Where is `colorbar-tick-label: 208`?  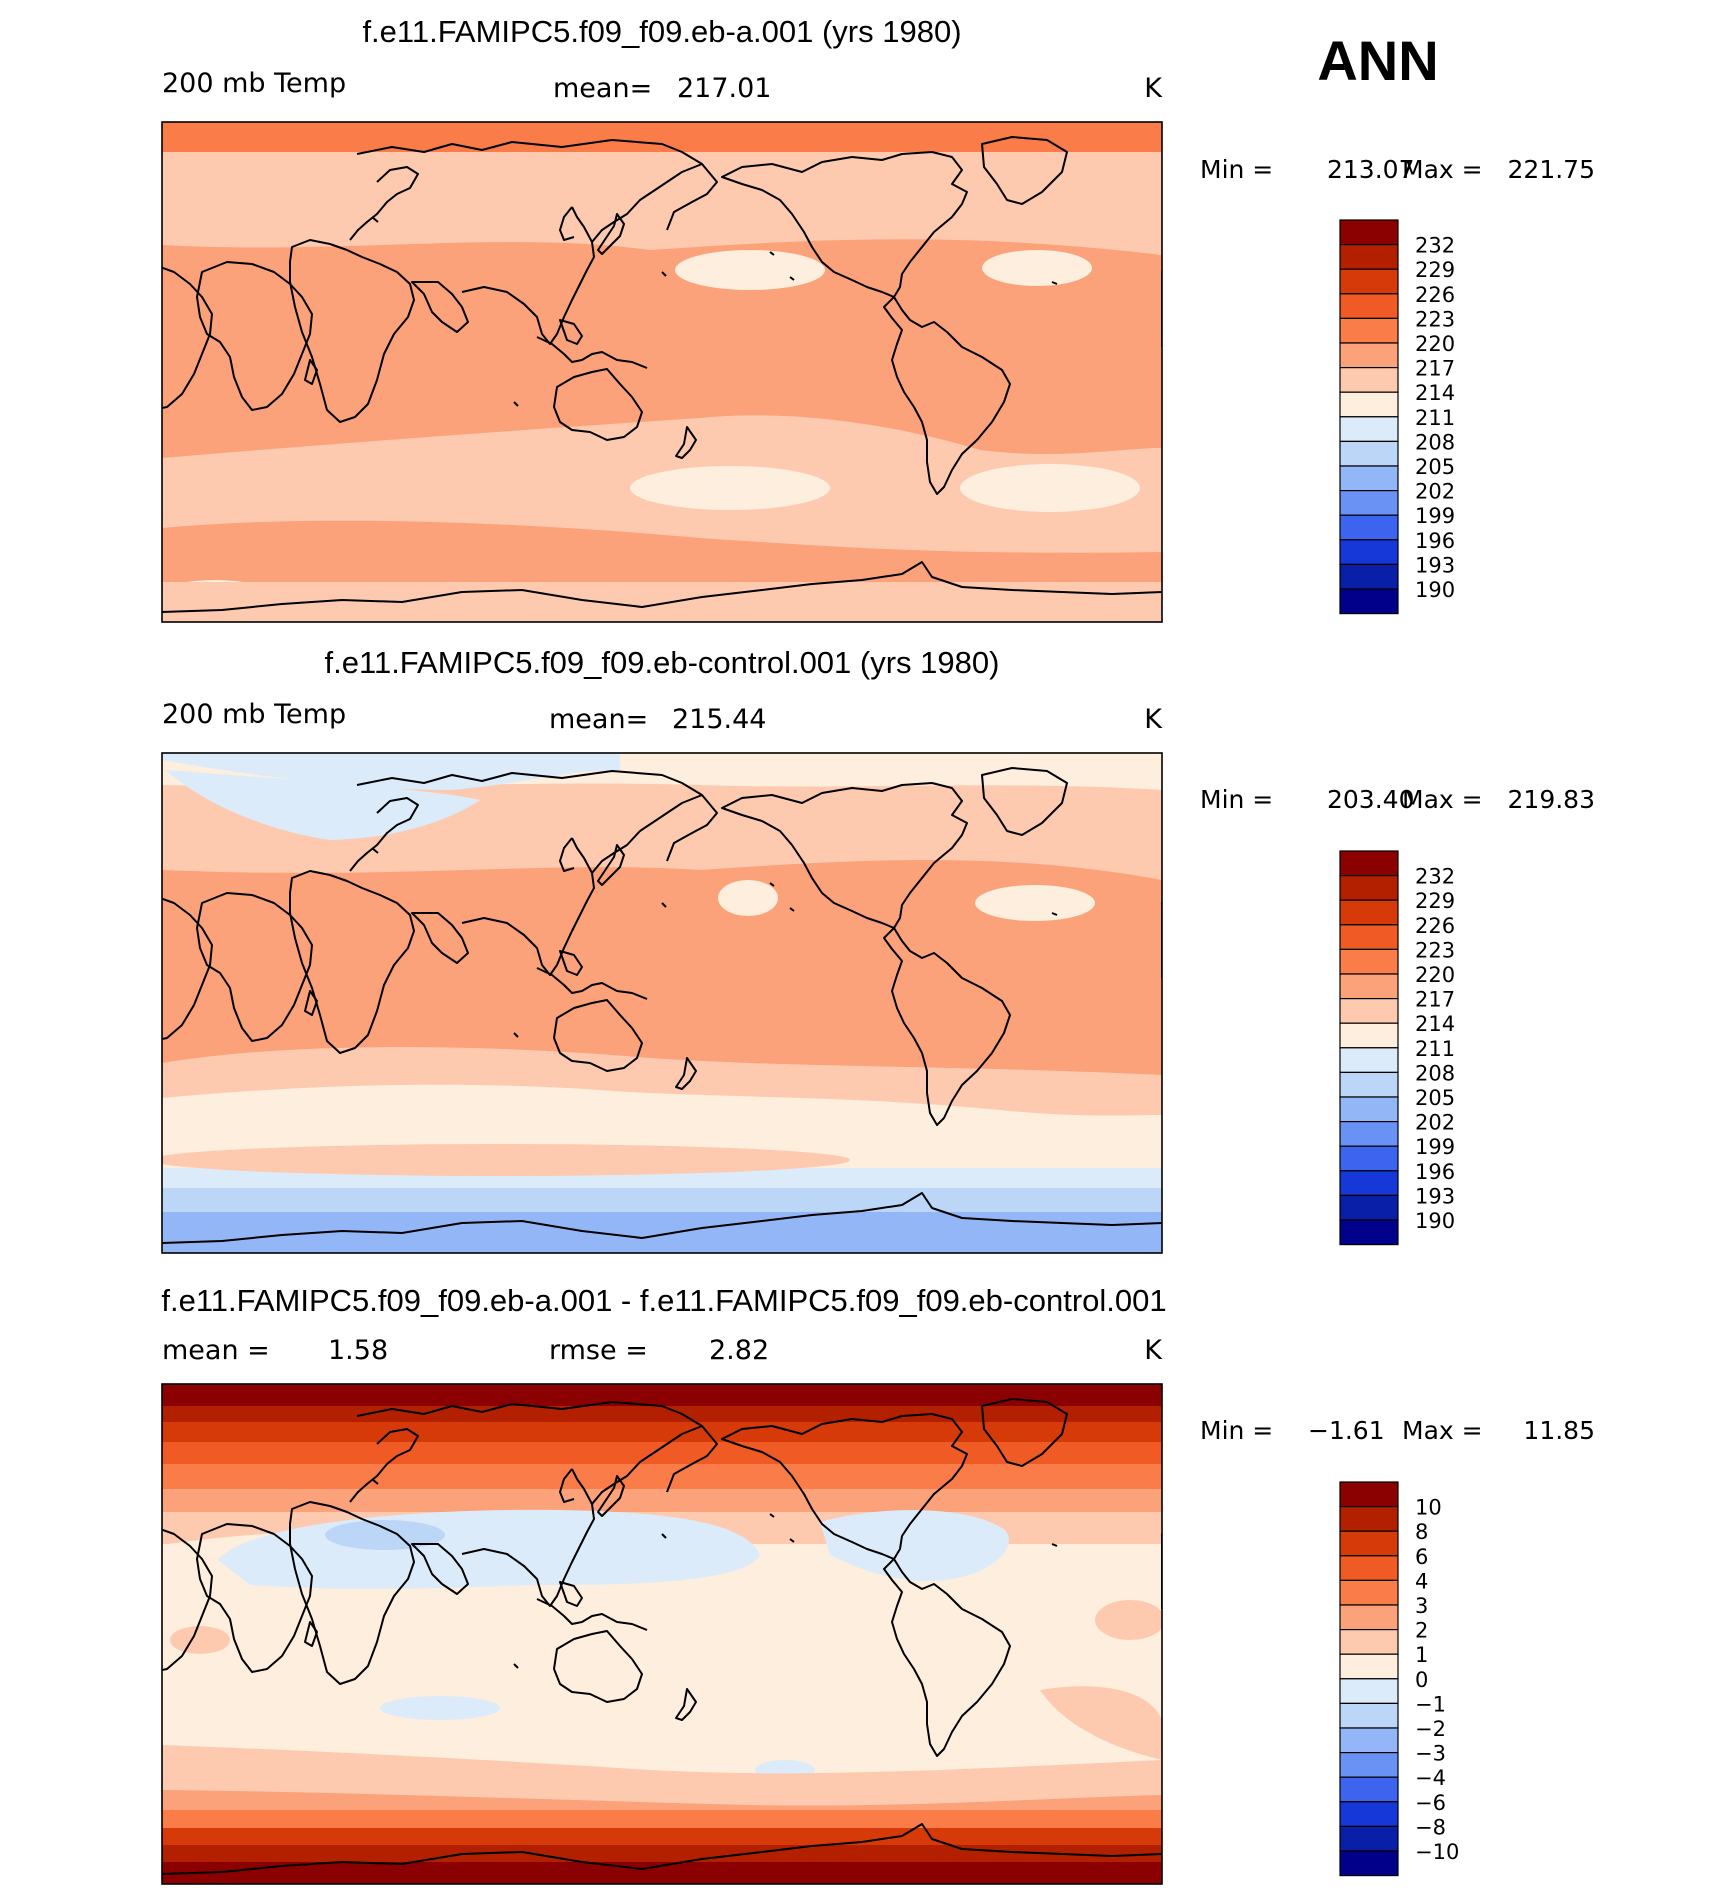 colorbar-tick-label: 208 is located at coordinates (1435, 1073).